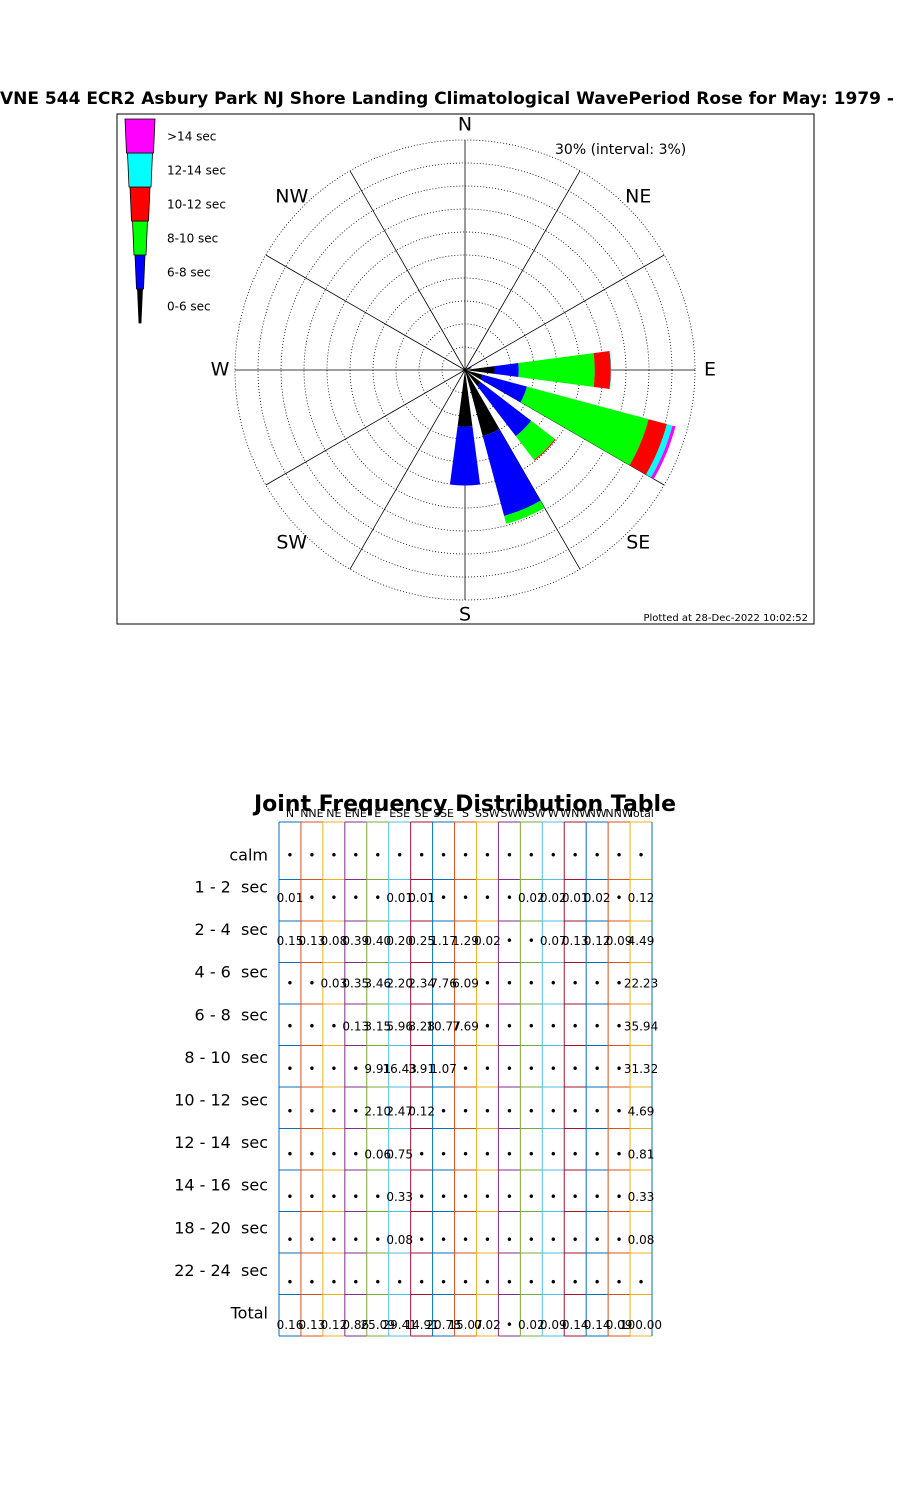 The height and width of the screenshot is (1500, 900). I want to click on table-cell: 4.49, so click(641, 941).